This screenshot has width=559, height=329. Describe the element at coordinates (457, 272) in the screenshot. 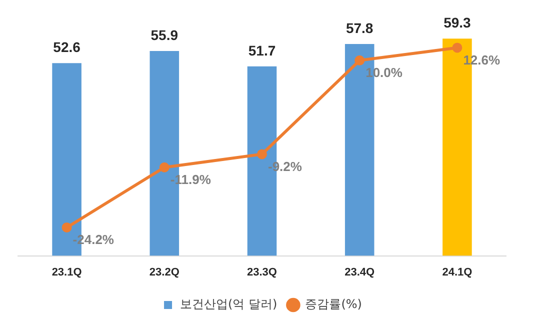

I see `x-tick-label: 24.1Q` at that location.